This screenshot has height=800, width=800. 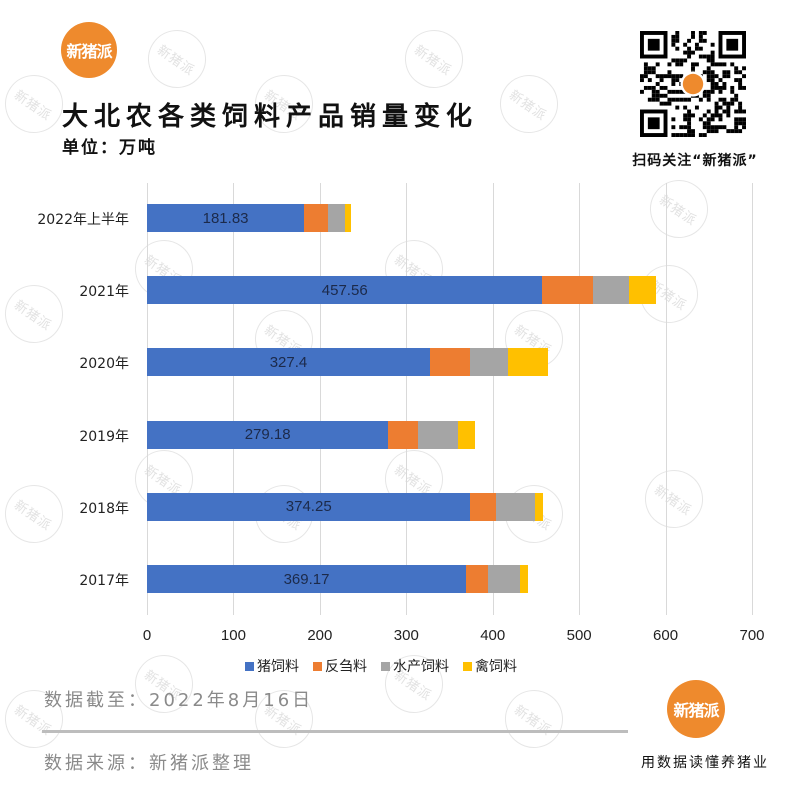 I want to click on legend-item: 水产饲料, so click(x=415, y=666).